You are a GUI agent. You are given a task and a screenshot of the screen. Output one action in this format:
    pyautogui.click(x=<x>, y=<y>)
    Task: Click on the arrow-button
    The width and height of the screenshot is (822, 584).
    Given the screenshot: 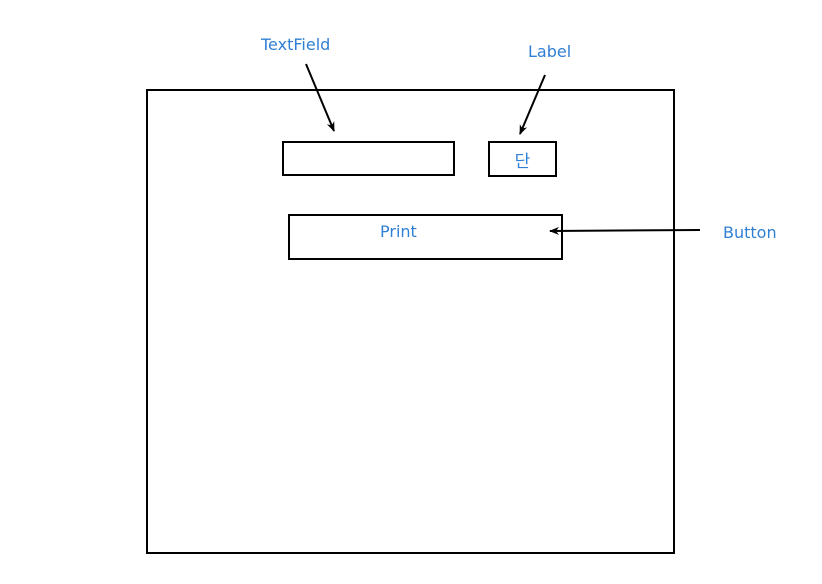 What is the action you would take?
    pyautogui.click(x=625, y=230)
    